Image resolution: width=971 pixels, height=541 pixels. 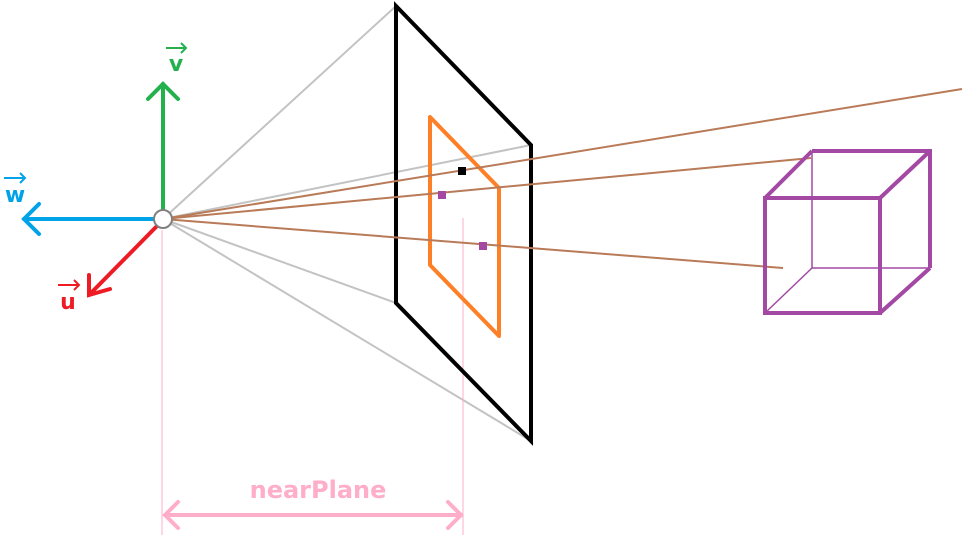 What do you see at coordinates (99, 285) in the screenshot?
I see `u-axis-arrowhead` at bounding box center [99, 285].